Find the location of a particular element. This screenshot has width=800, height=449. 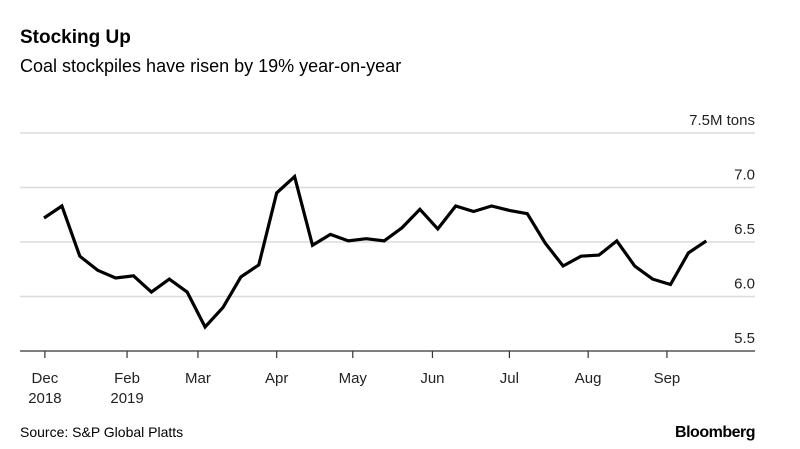

y-tick-label: 6.5 is located at coordinates (744, 229).